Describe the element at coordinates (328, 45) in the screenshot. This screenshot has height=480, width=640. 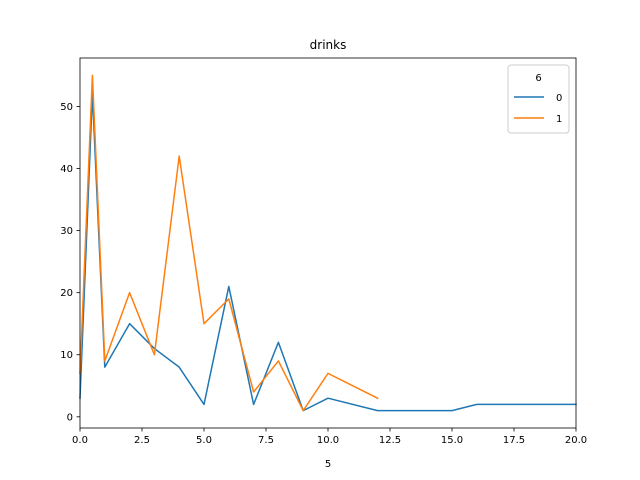
I see `chart-title: drinks` at that location.